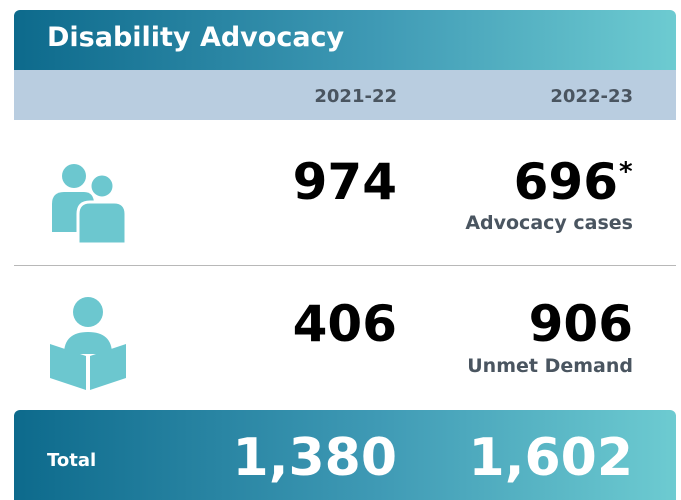 The width and height of the screenshot is (681, 500). I want to click on header-bar, so click(345, 40).